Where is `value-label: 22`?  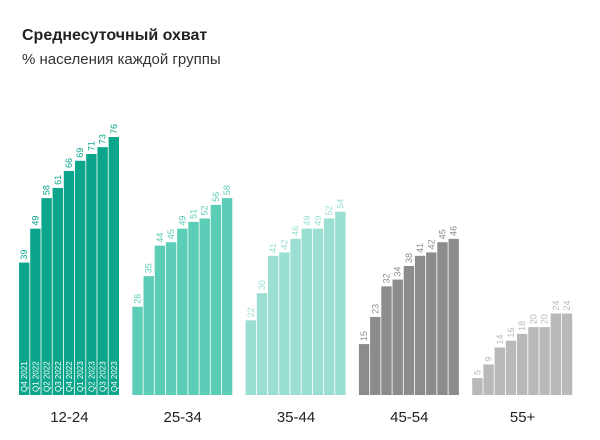 value-label: 22 is located at coordinates (251, 312).